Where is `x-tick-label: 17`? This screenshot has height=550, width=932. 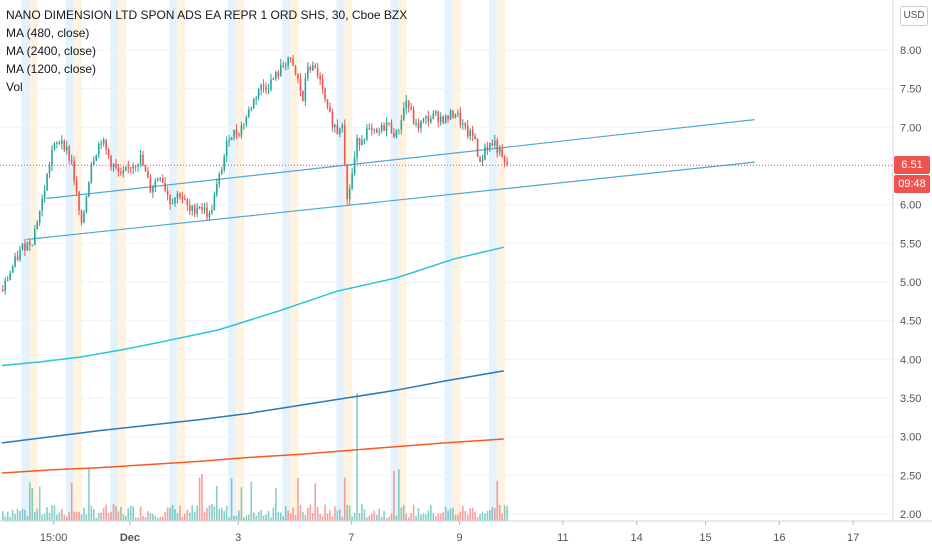 x-tick-label: 17 is located at coordinates (853, 538).